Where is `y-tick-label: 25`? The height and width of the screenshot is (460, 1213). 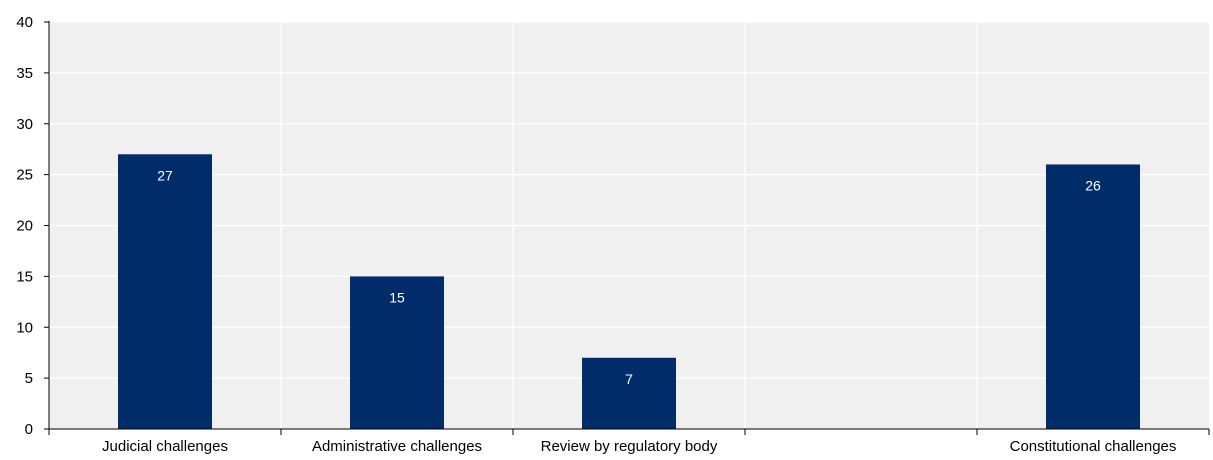 y-tick-label: 25 is located at coordinates (24, 175).